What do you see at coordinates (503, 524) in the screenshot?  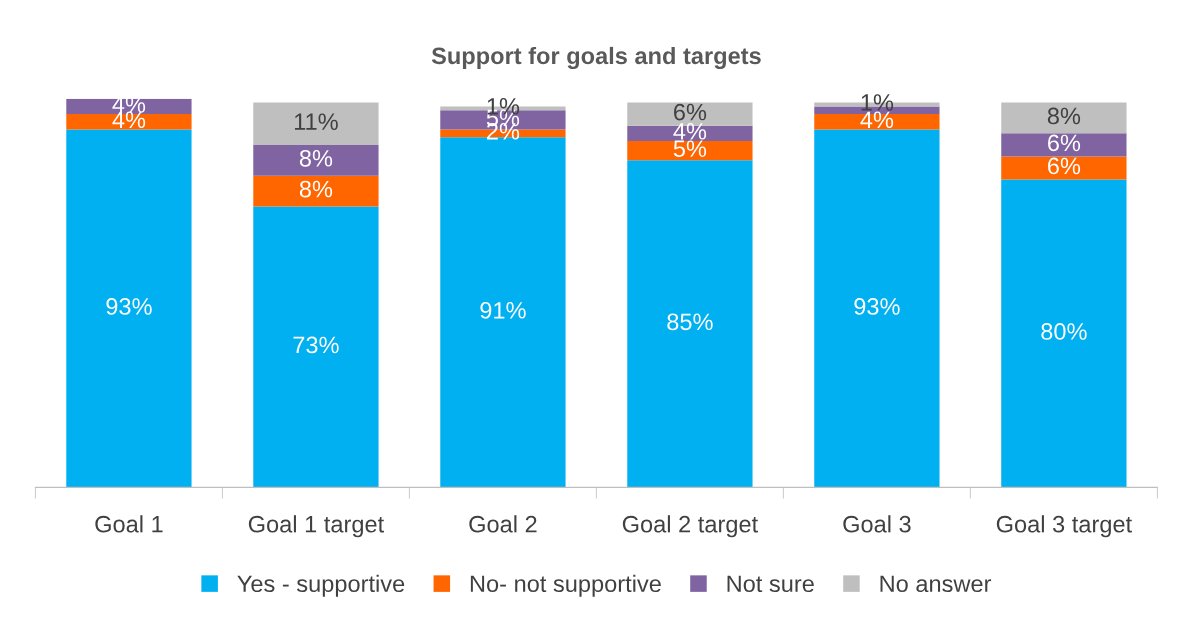 I see `x-tick-label: Goal 2` at bounding box center [503, 524].